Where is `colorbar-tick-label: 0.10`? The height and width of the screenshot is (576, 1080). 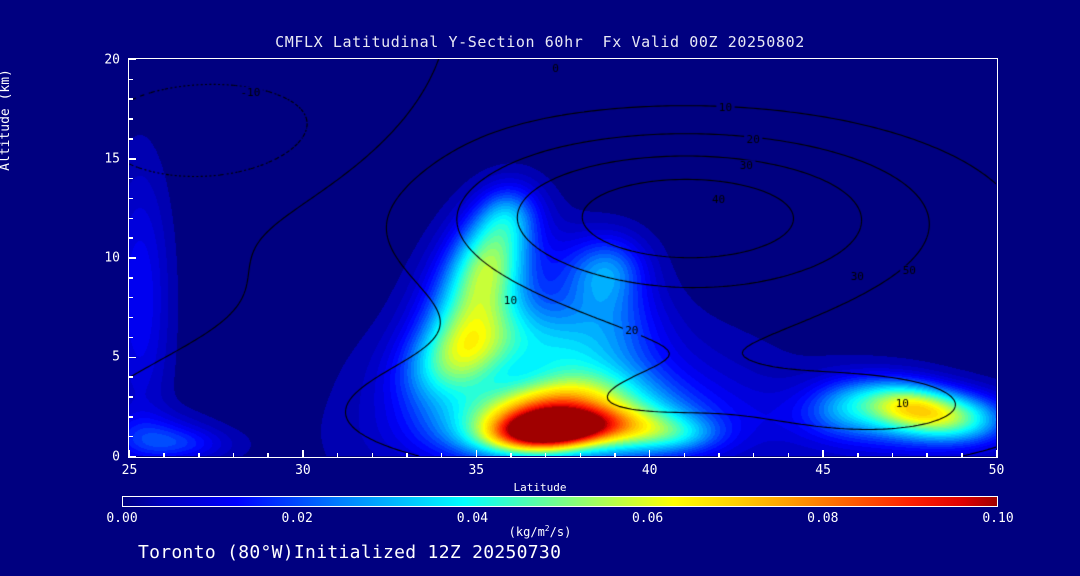 colorbar-tick-label: 0.10 is located at coordinates (998, 518).